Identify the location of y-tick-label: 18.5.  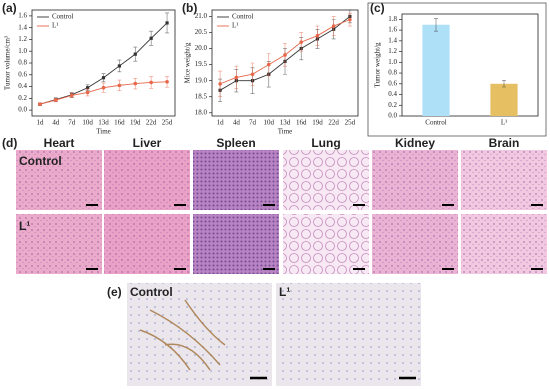
(201, 96).